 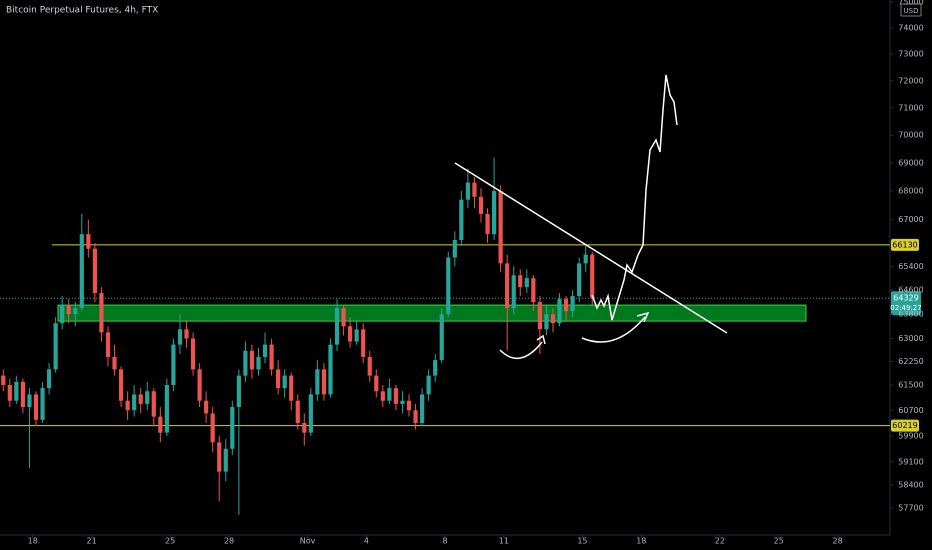 I want to click on trend-line, so click(x=591, y=248).